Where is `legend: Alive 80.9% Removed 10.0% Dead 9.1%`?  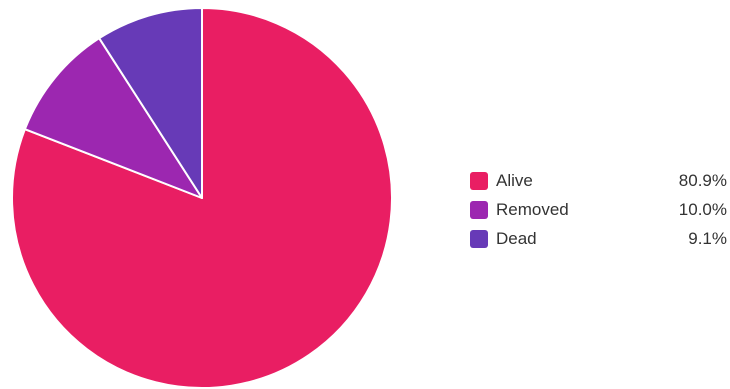
legend: Alive 80.9% Removed 10.0% Dead 9.1% is located at coordinates (599, 209).